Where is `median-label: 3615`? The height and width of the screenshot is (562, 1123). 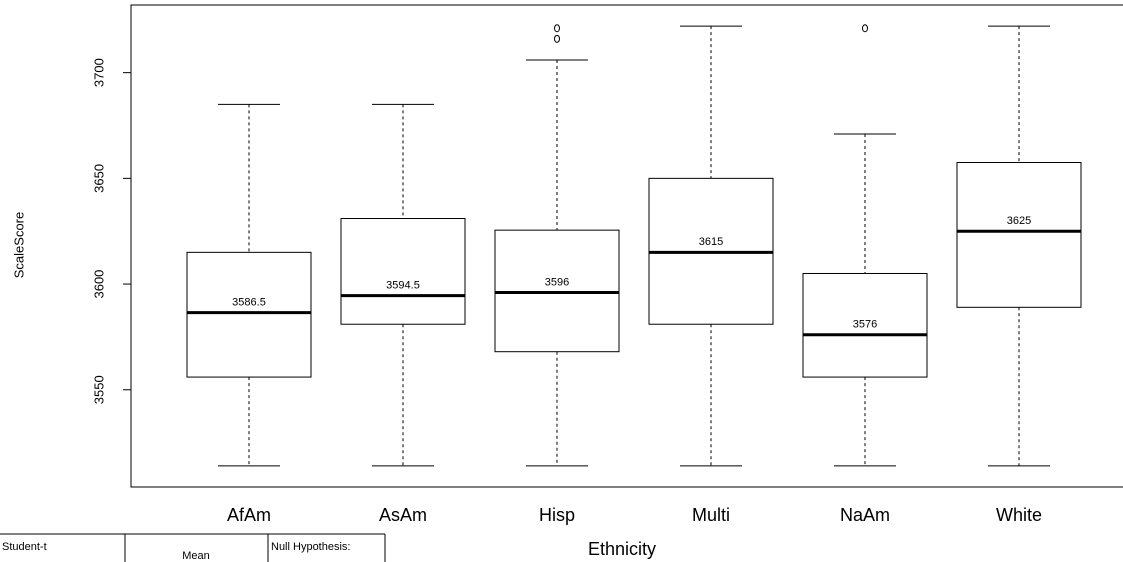 median-label: 3615 is located at coordinates (711, 242).